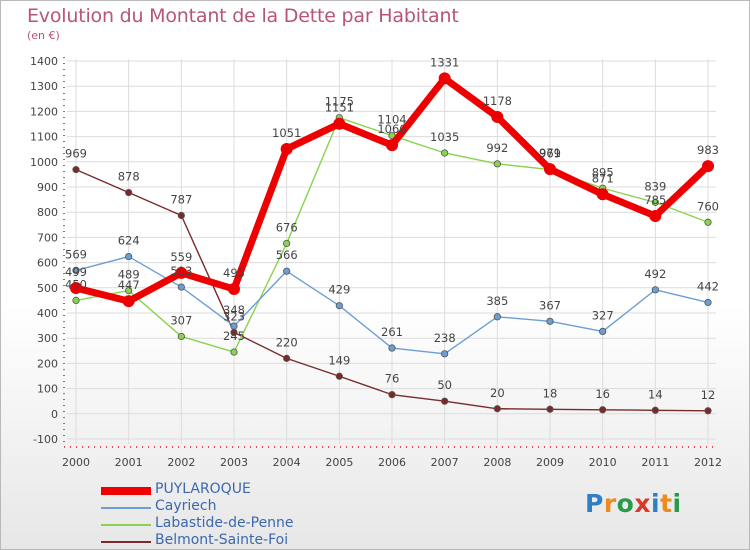 This screenshot has height=550, width=750. Describe the element at coordinates (181, 320) in the screenshot. I see `data-label: 307` at that location.